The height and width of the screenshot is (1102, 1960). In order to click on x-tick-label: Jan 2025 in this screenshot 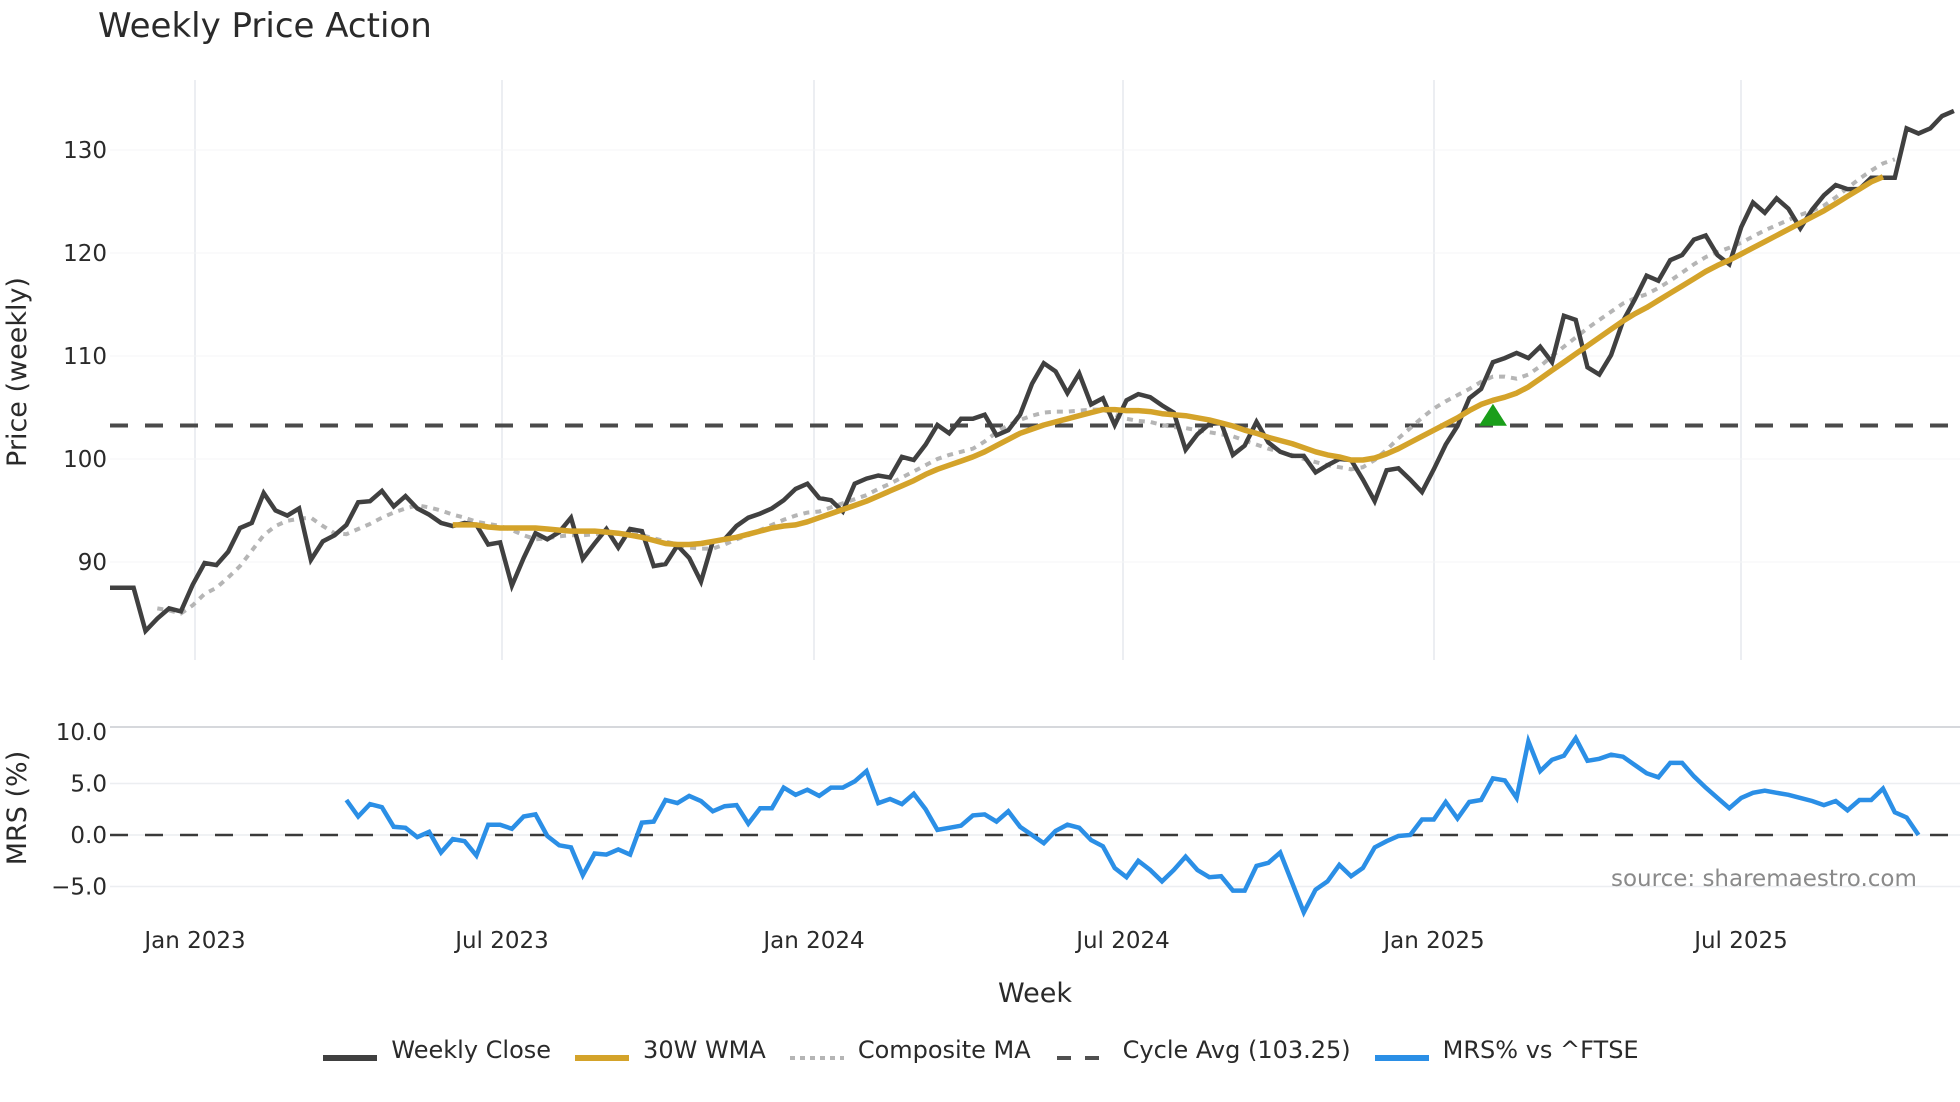, I will do `click(1432, 941)`.